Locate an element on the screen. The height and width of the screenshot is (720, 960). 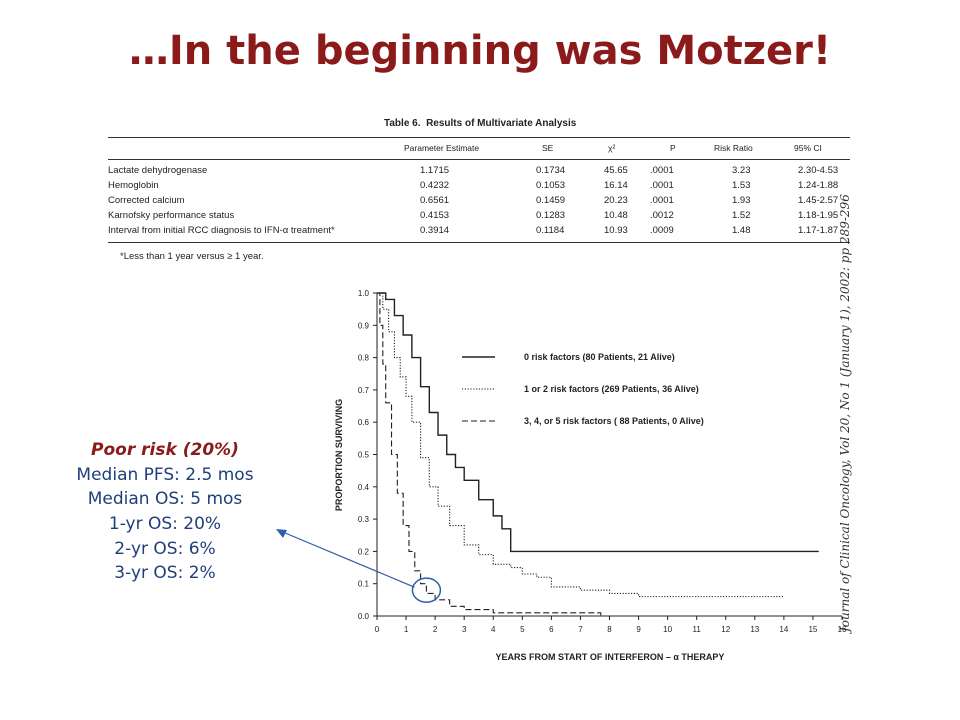
table-bottom-rule is located at coordinates (479, 242).